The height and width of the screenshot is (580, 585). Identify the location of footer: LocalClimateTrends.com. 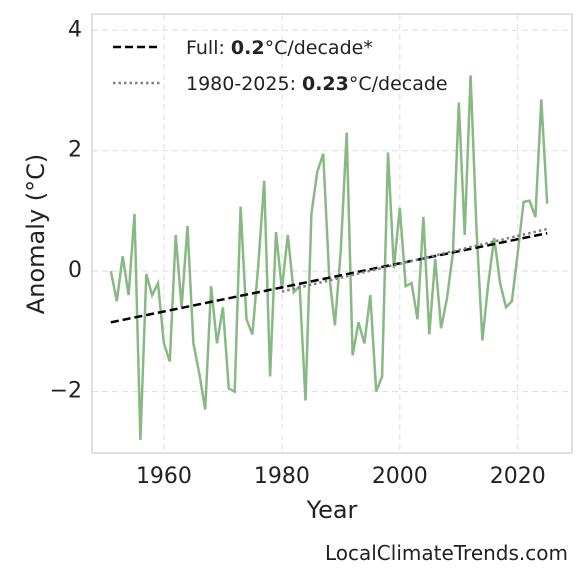
(446, 553).